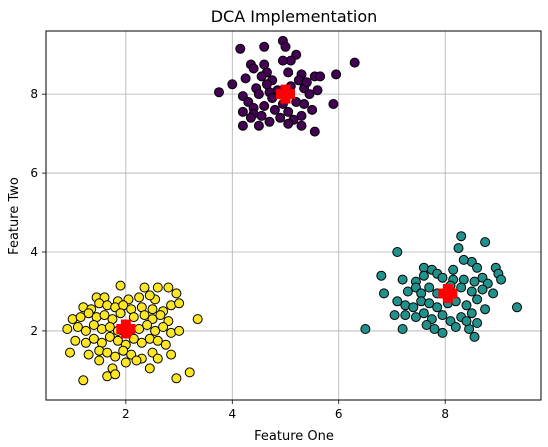  I want to click on x-tick-label: 6, so click(339, 414).